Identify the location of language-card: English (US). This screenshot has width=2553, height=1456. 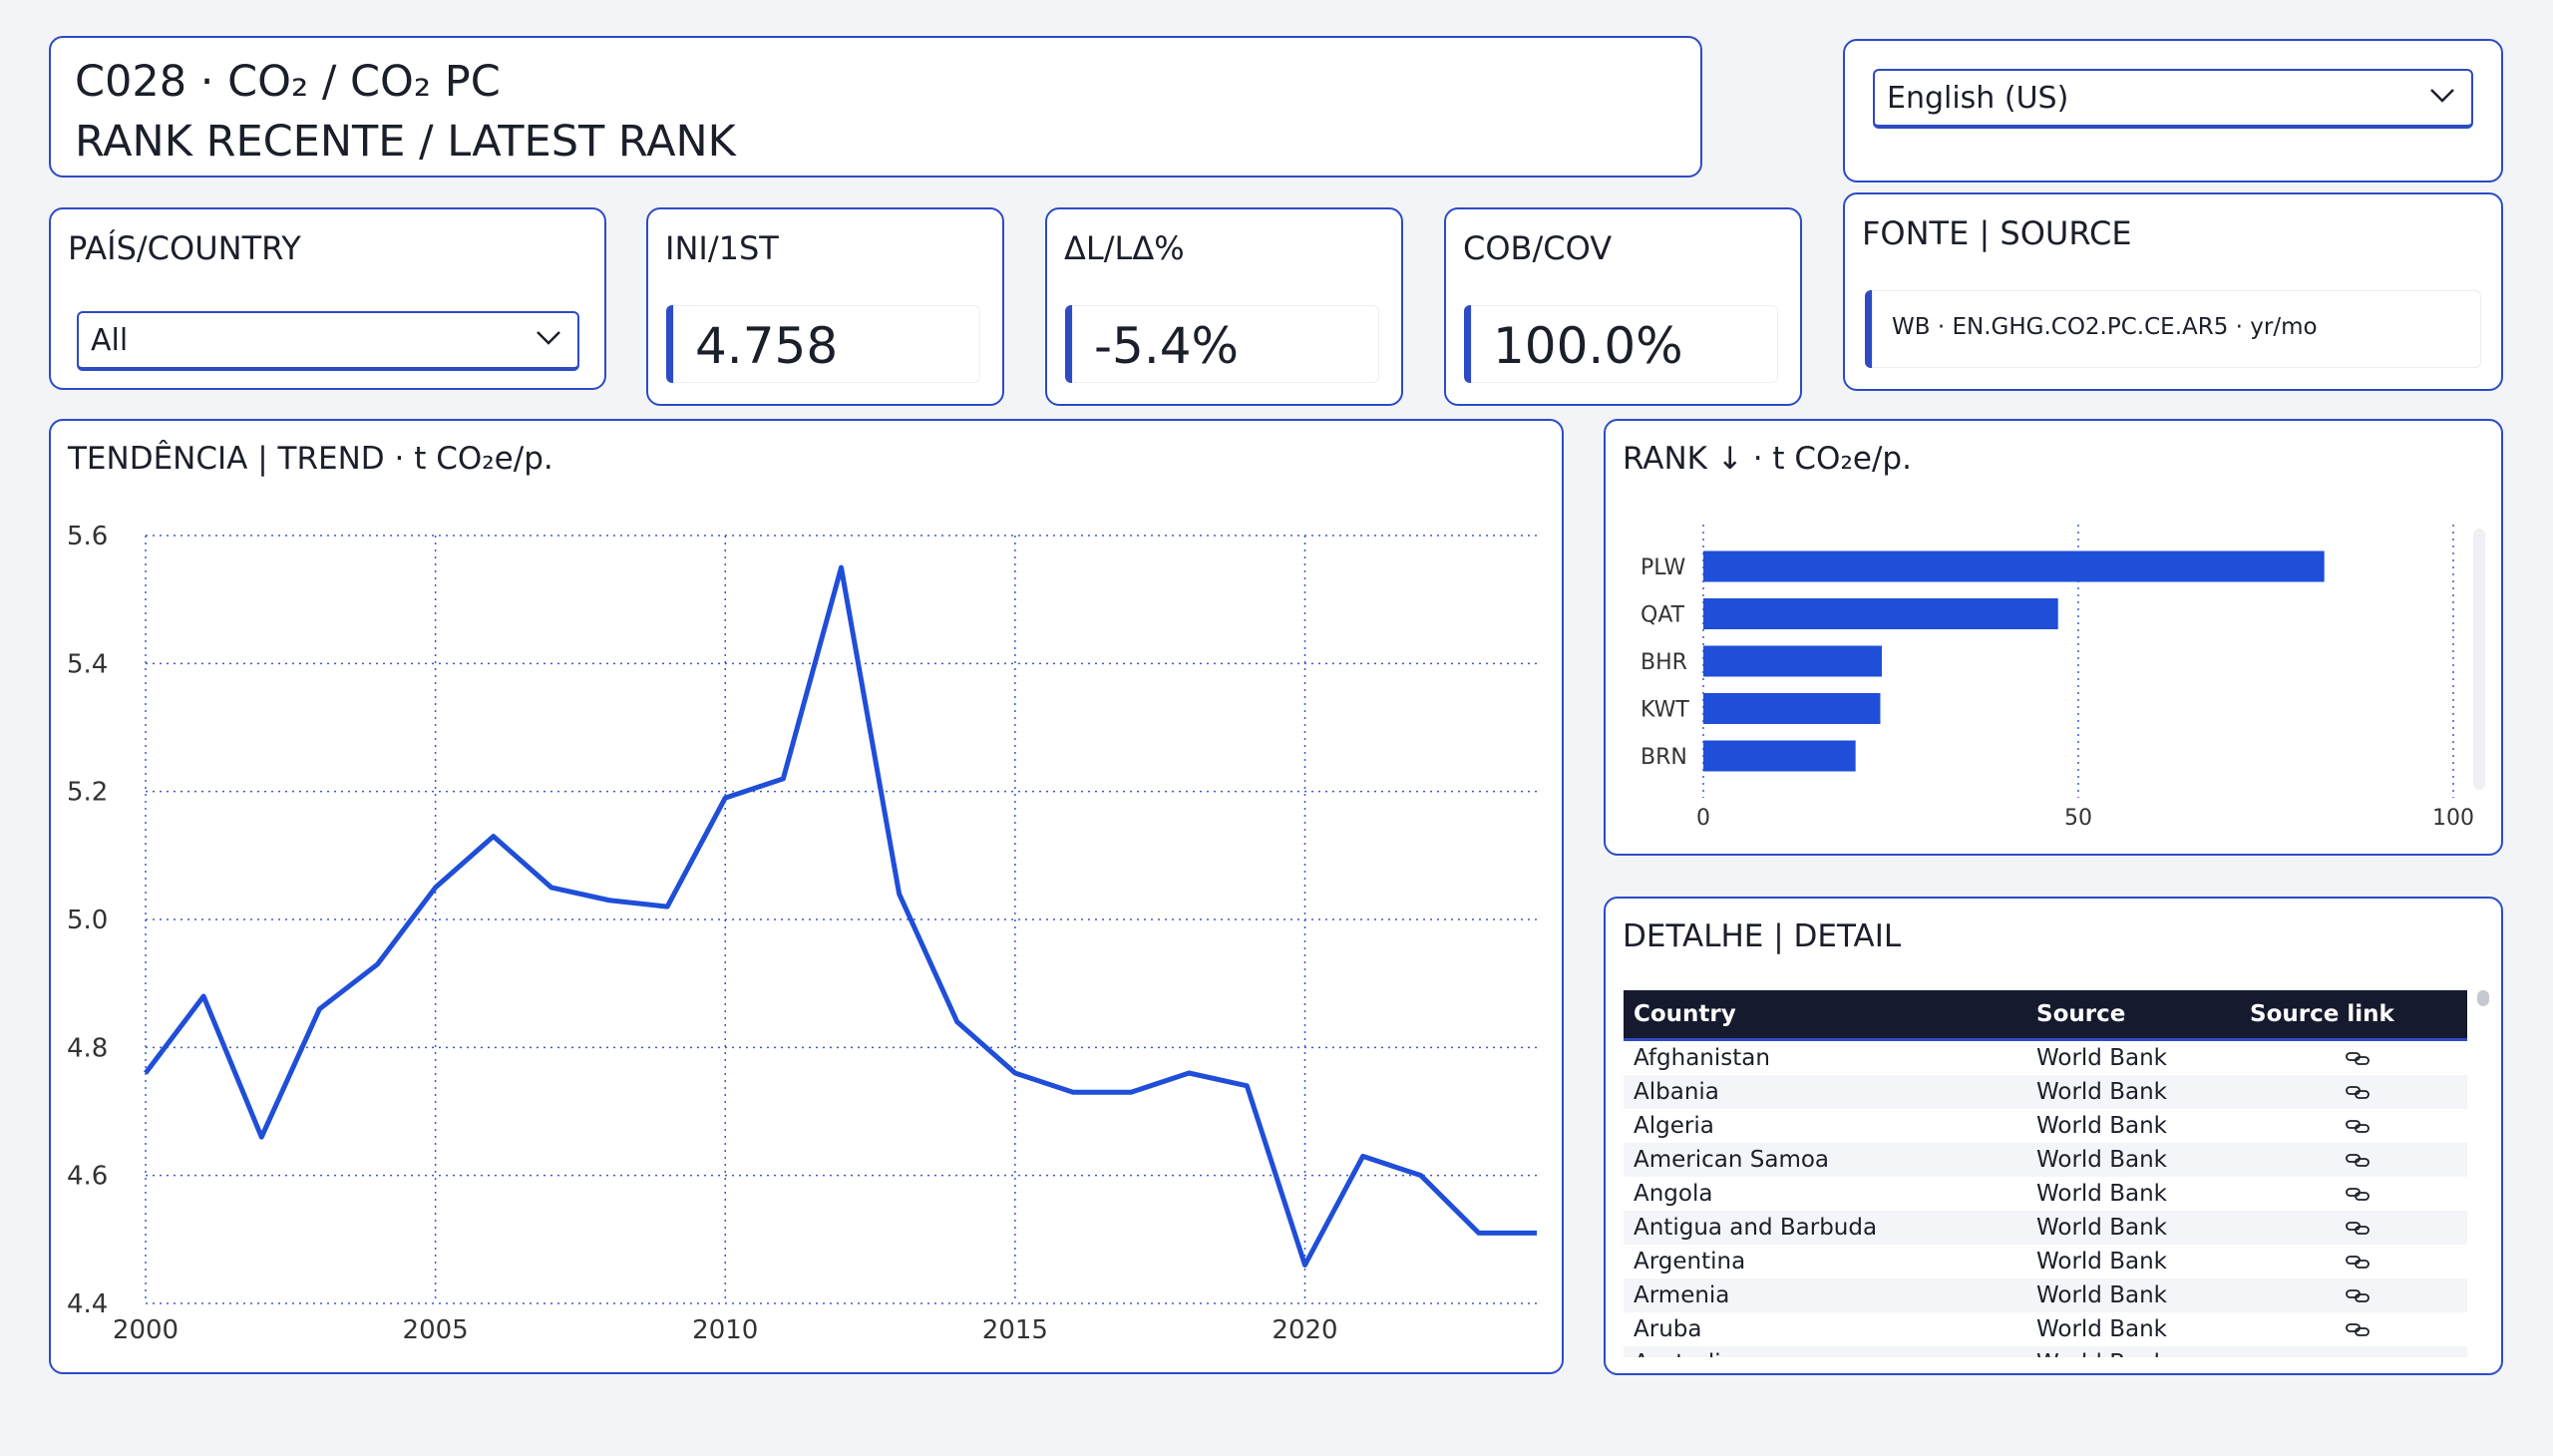
(2173, 110).